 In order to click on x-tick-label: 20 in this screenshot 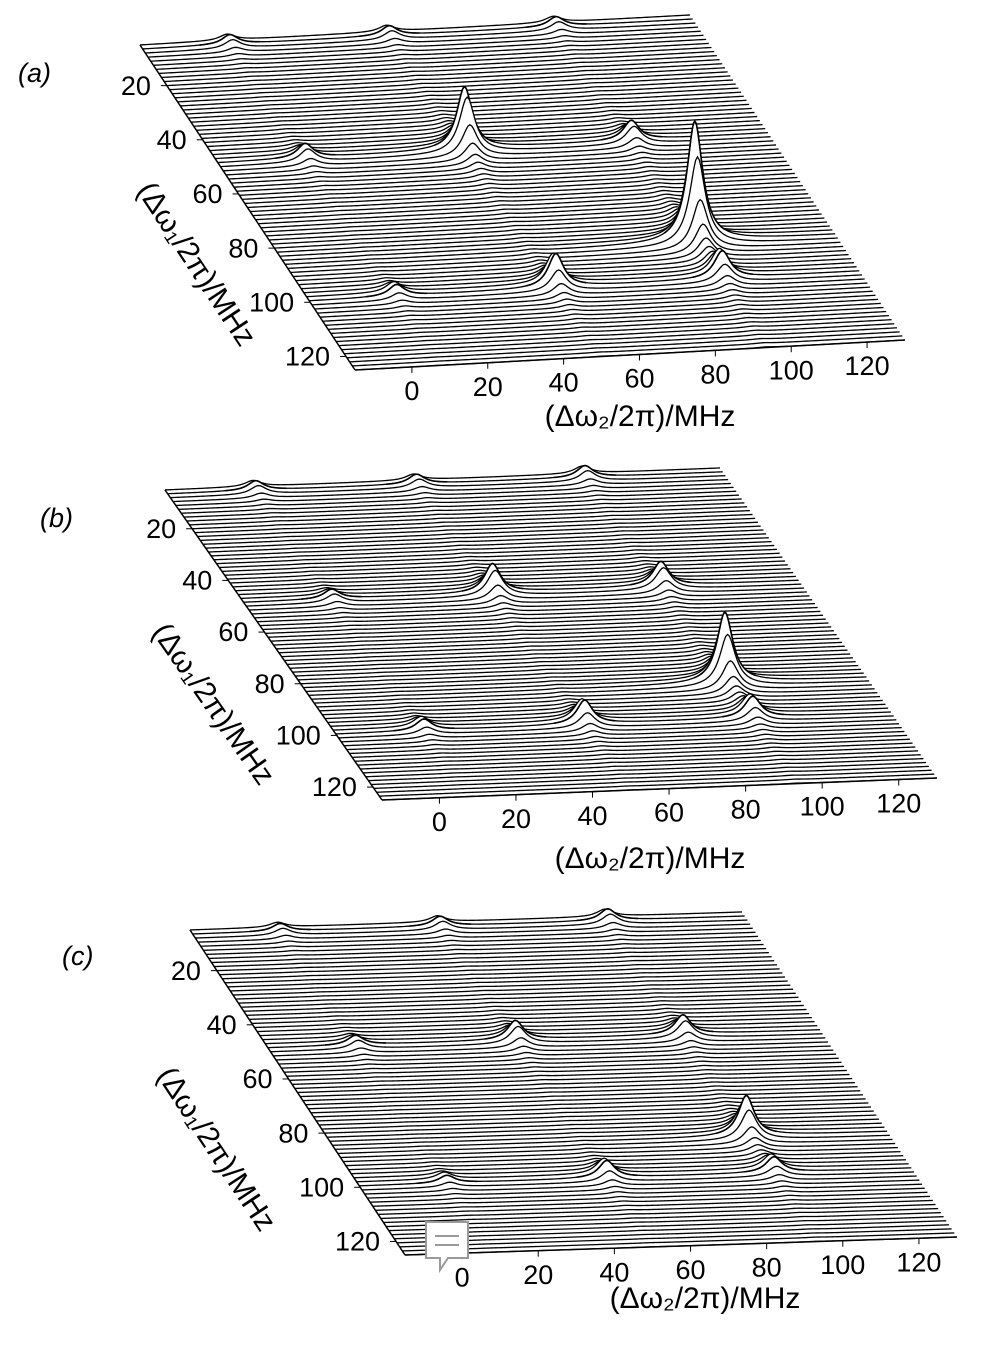, I will do `click(488, 387)`.